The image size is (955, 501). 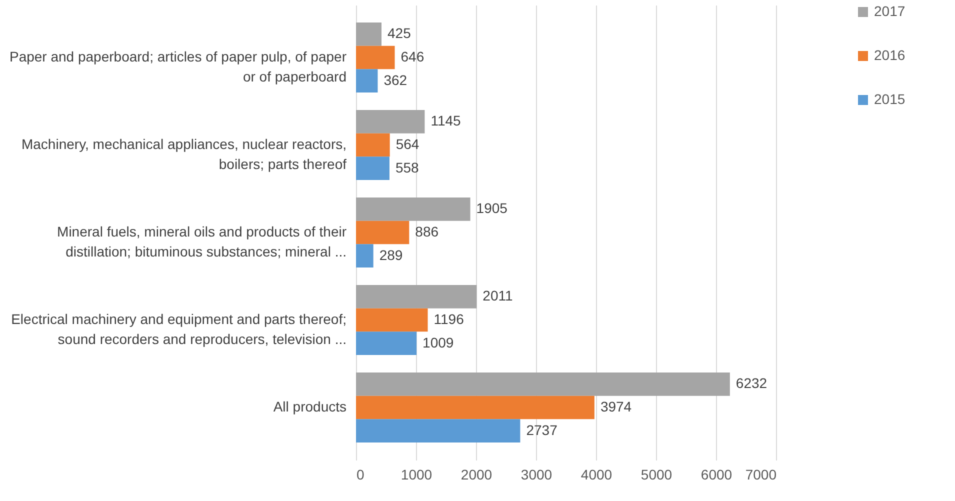 I want to click on data-label: 2011, so click(x=497, y=296).